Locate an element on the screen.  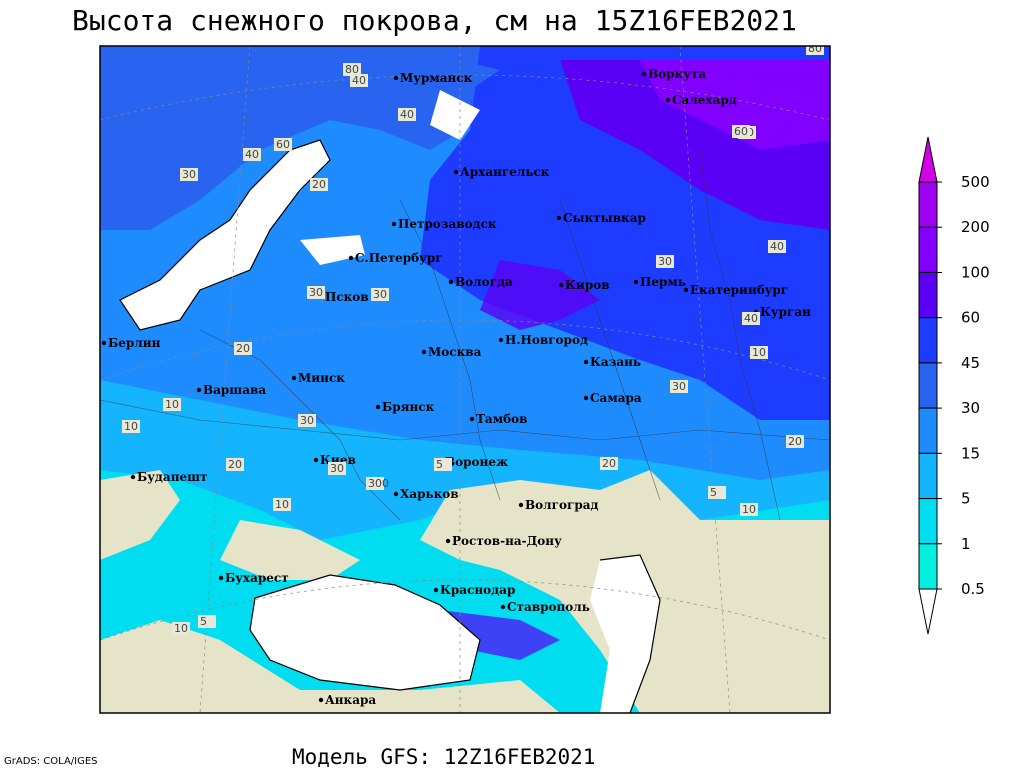
contour-label: 300 is located at coordinates (378, 483).